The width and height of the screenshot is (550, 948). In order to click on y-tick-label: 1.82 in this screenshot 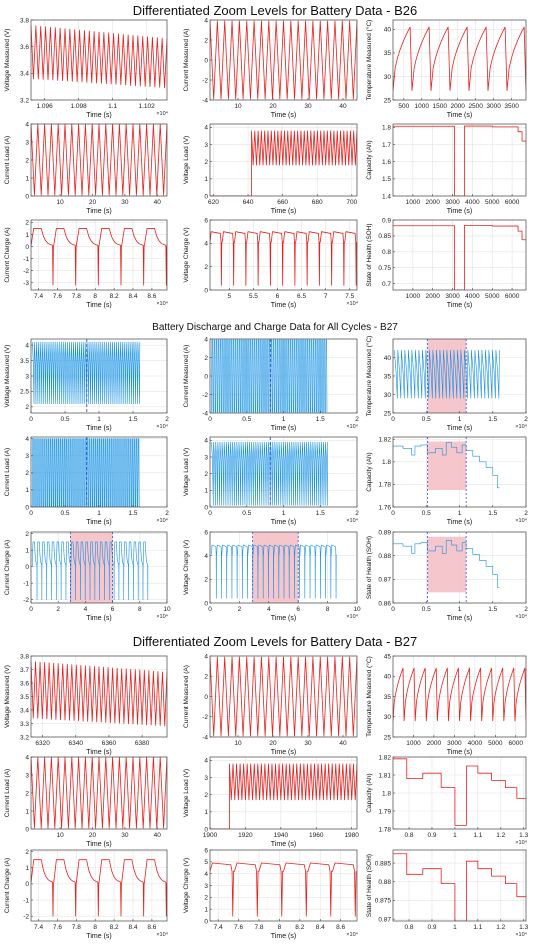, I will do `click(384, 440)`.